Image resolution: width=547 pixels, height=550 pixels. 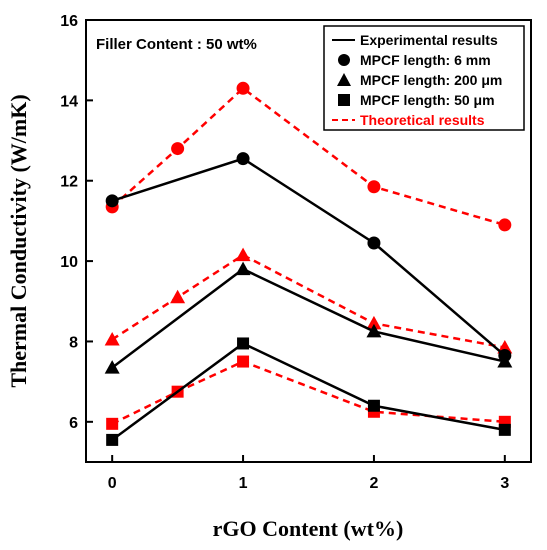 I want to click on series-line-theoretical-50um, so click(x=308, y=392).